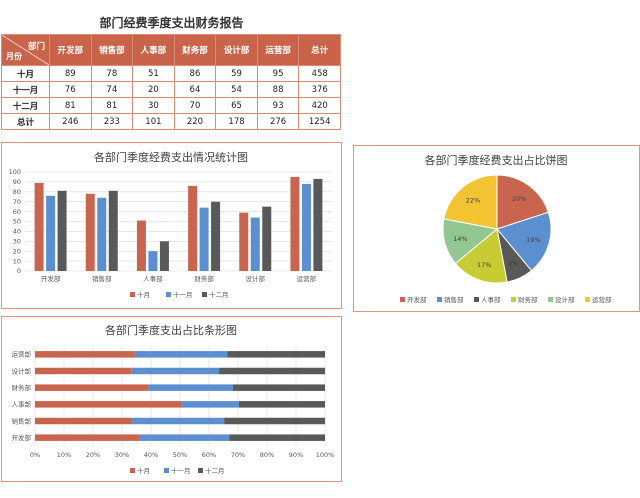 This screenshot has height=498, width=640. What do you see at coordinates (112, 105) in the screenshot?
I see `table-cell: 81` at bounding box center [112, 105].